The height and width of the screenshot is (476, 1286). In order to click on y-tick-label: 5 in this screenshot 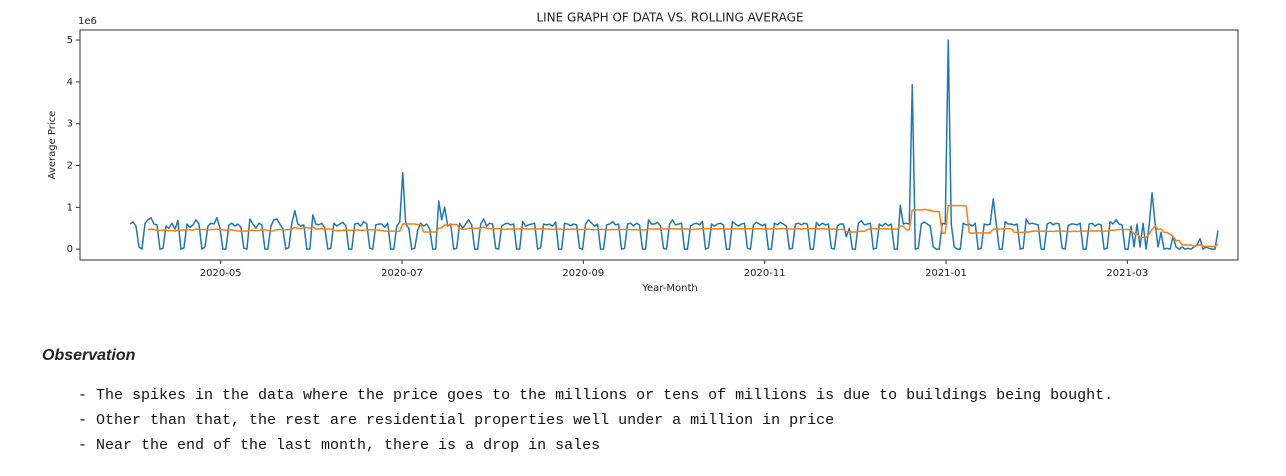, I will do `click(70, 40)`.